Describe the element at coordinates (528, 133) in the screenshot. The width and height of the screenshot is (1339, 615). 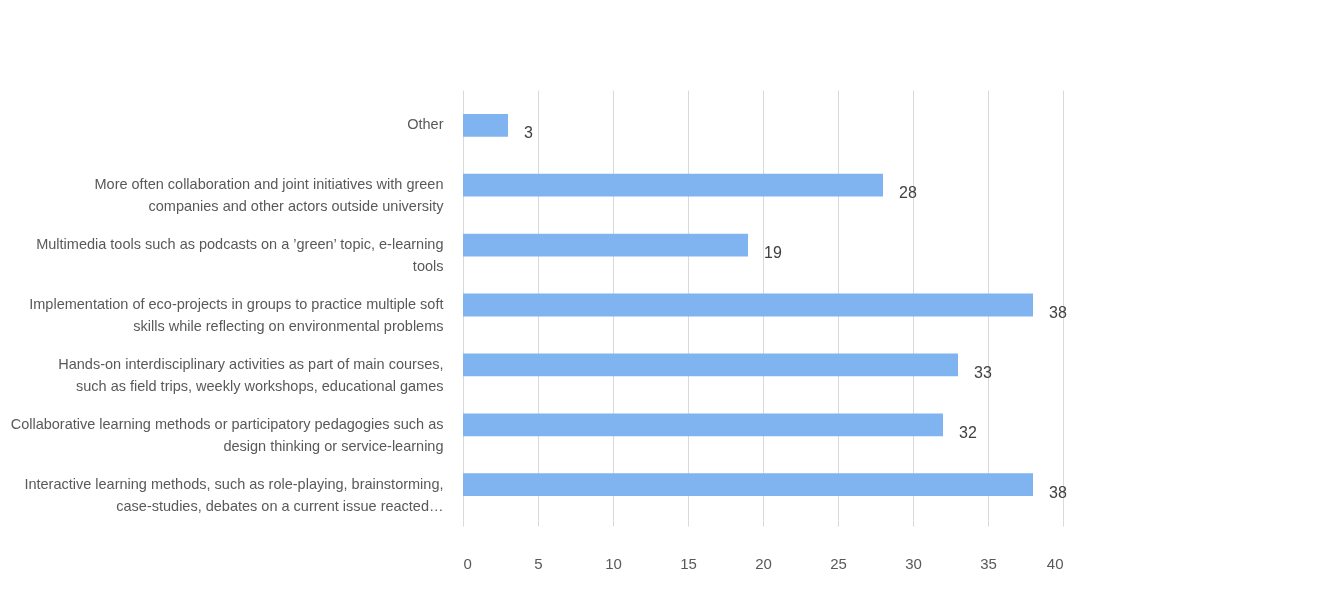
I see `data-label: 3` at that location.